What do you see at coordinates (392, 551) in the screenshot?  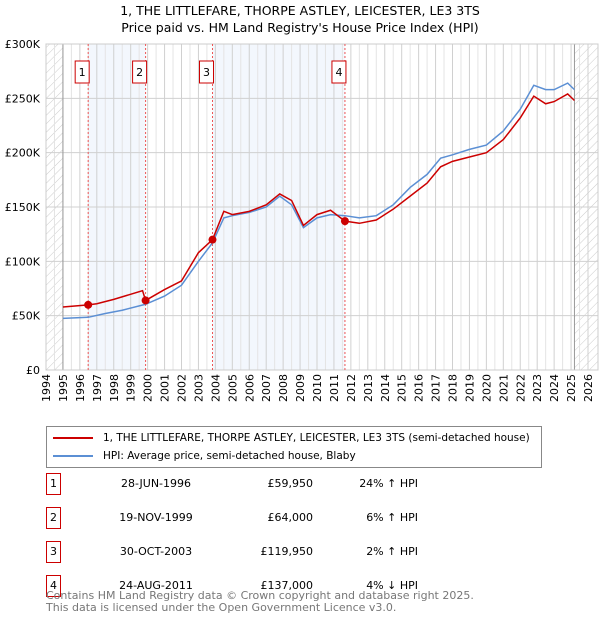 I see `sale-hpi-diff: 2% ↑ HPI` at bounding box center [392, 551].